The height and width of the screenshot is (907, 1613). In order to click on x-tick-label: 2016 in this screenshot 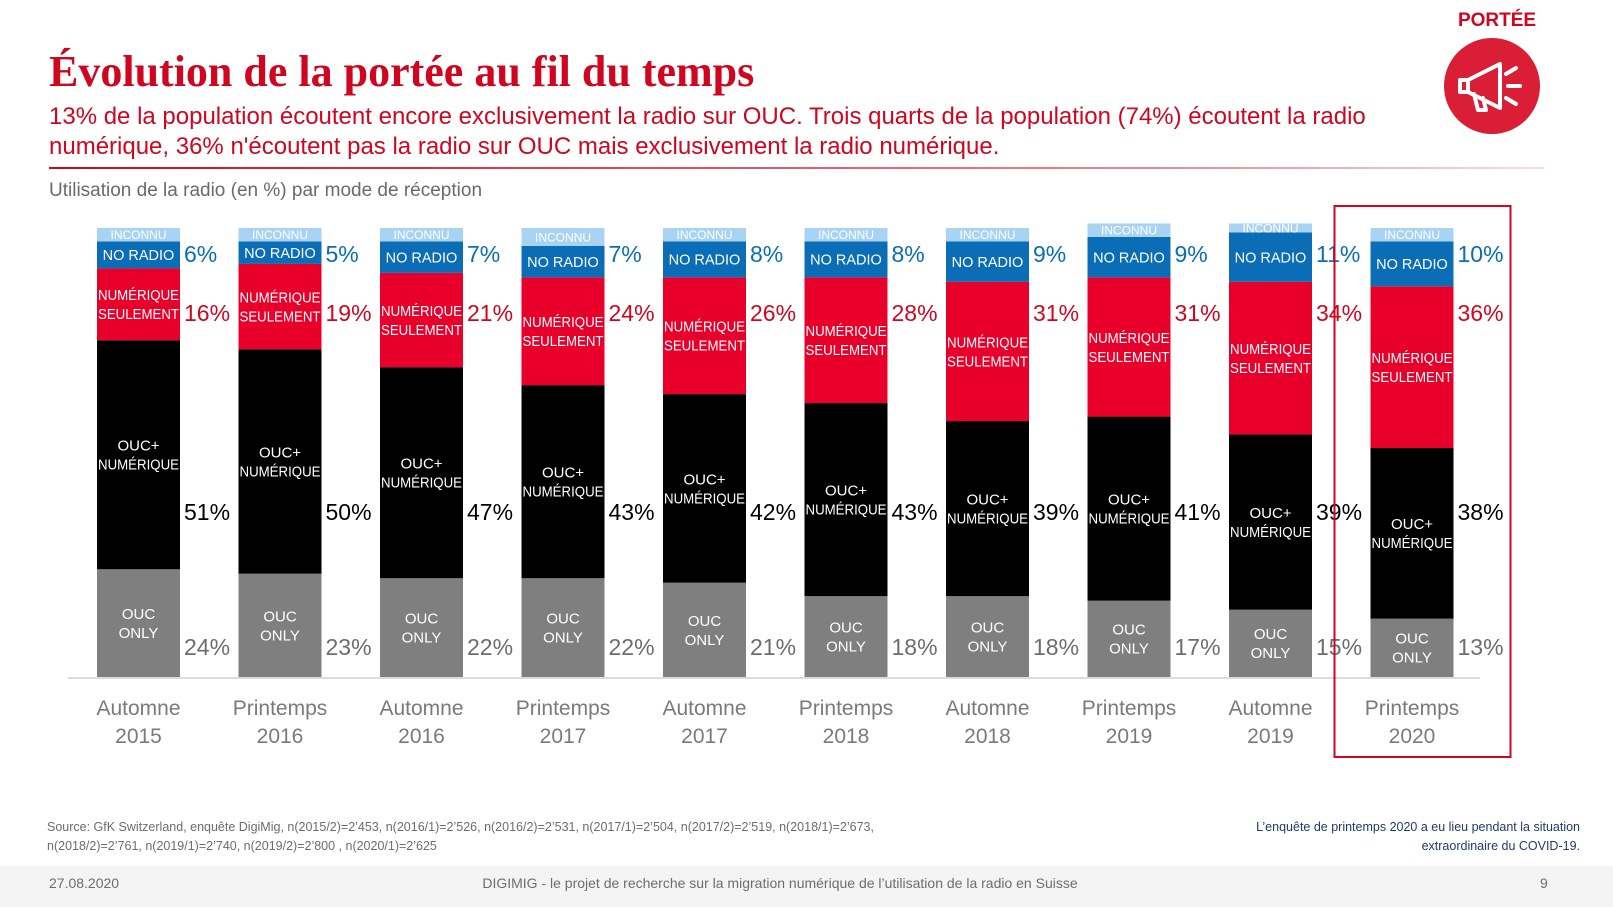, I will do `click(421, 736)`.